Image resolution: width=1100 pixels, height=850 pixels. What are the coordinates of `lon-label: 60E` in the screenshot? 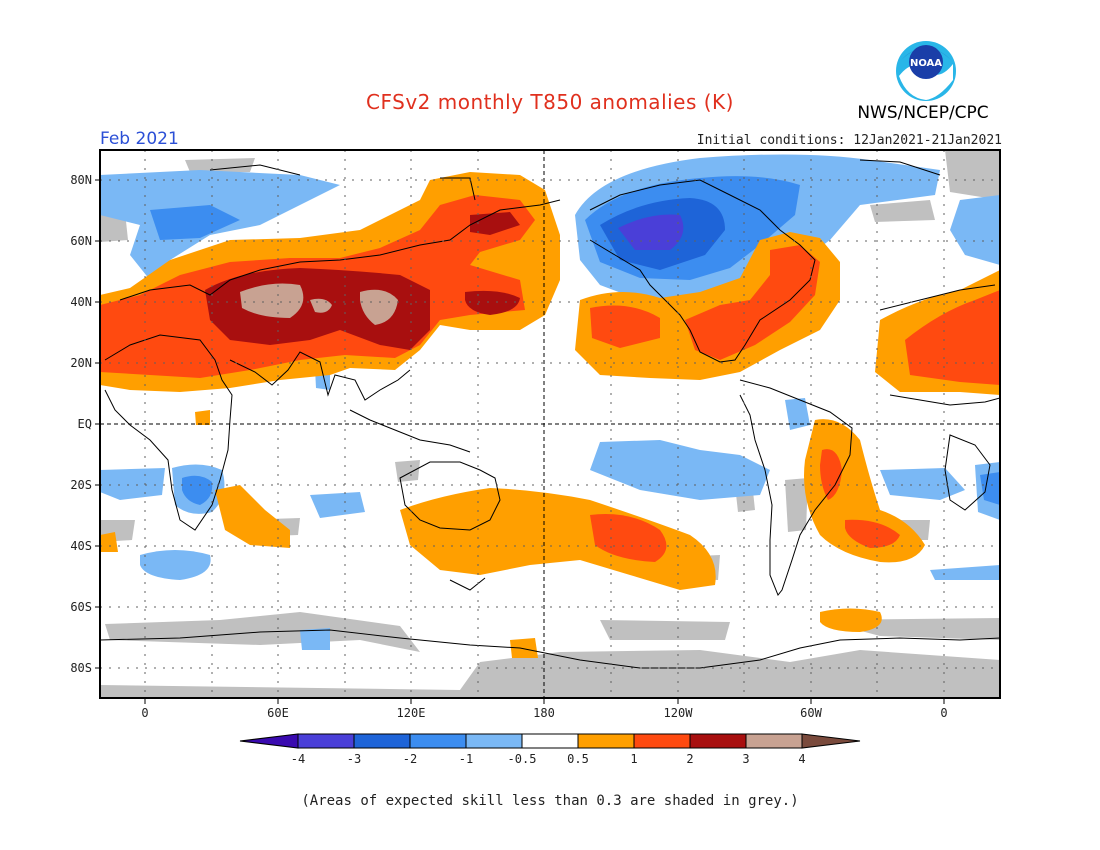 It's located at (278, 713).